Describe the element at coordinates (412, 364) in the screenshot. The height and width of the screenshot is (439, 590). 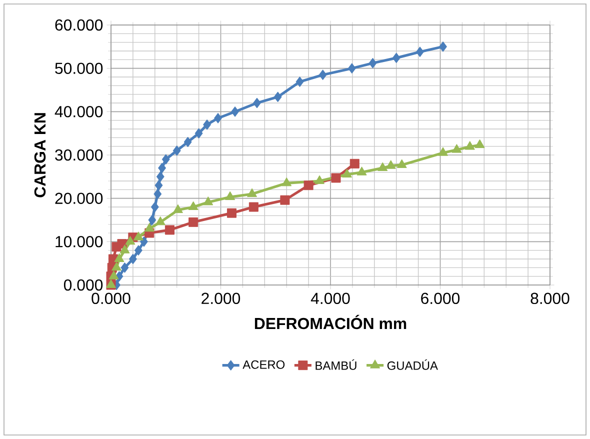
I see `legend-label: GUADÚA` at that location.